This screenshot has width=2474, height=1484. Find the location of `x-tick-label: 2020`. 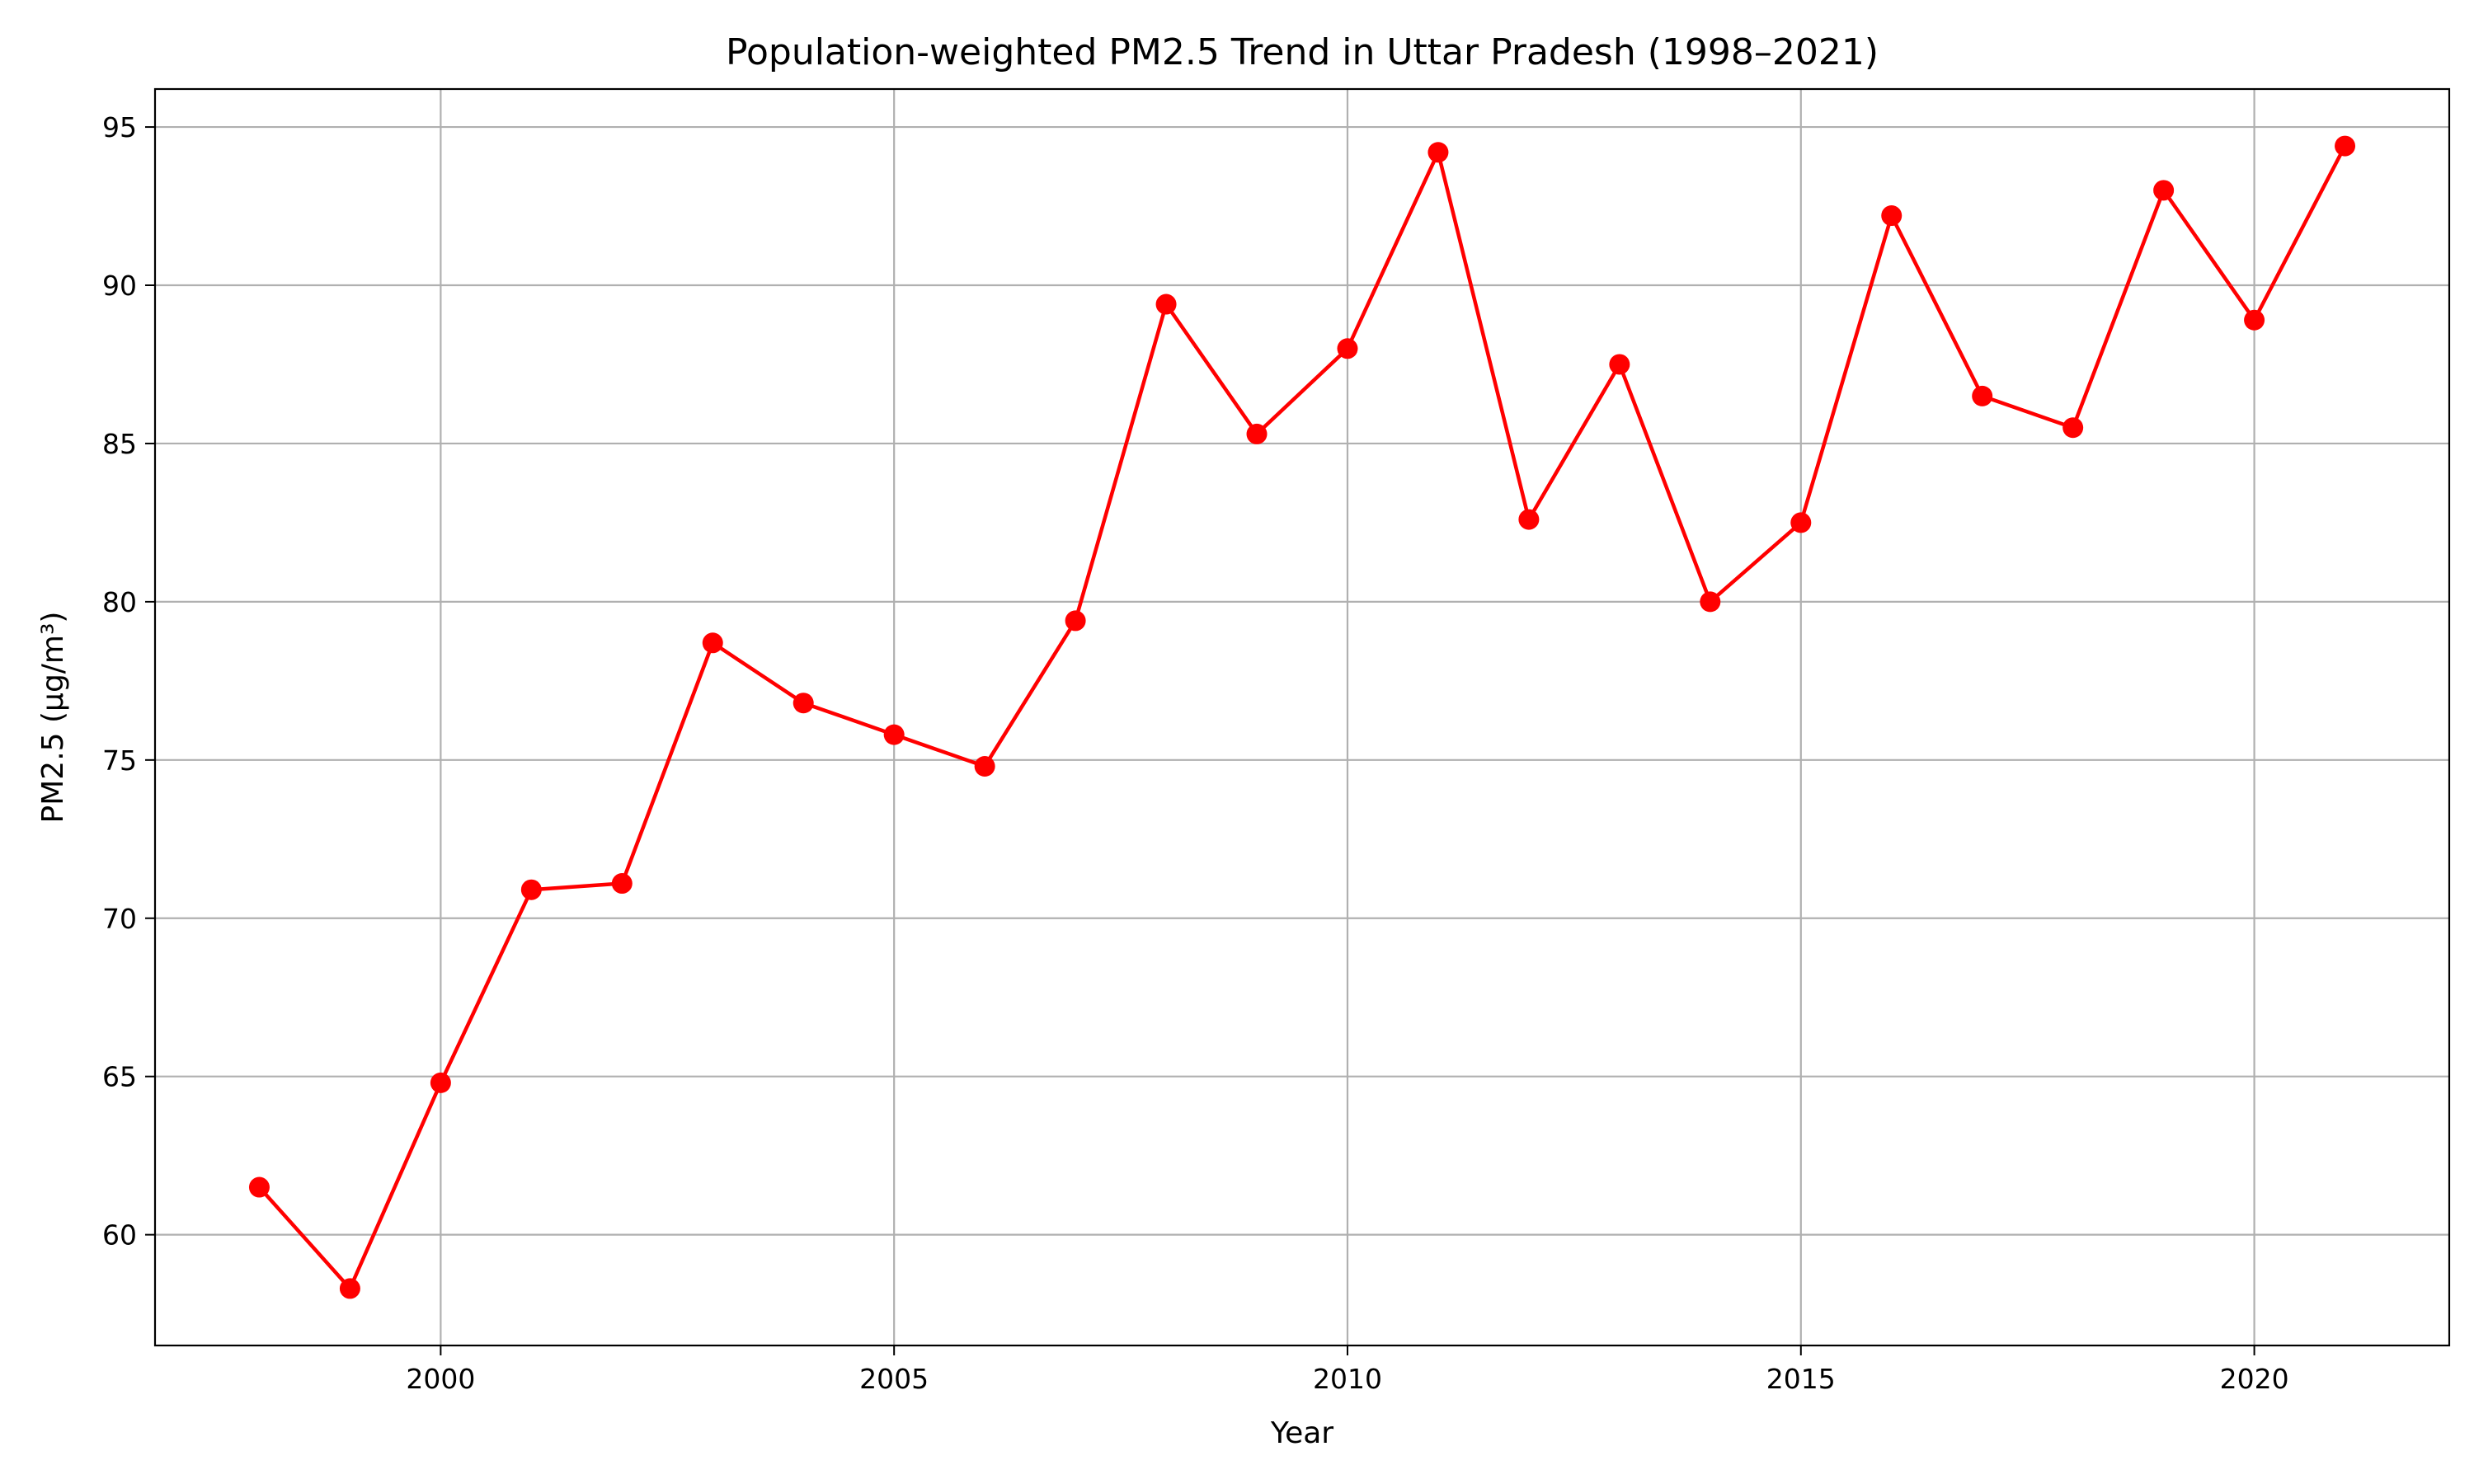

x-tick-label: 2020 is located at coordinates (2254, 1379).